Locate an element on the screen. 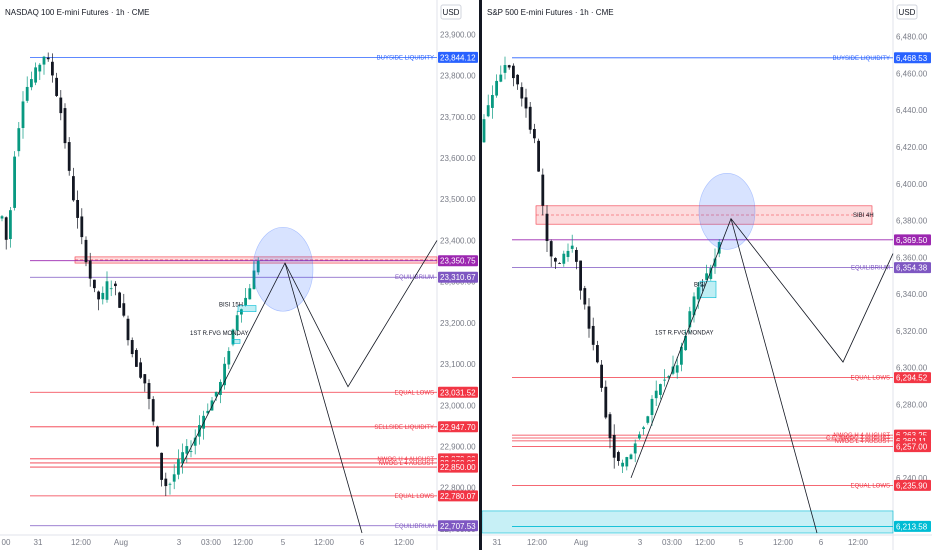 This screenshot has height=550, width=932. level-label: NWOG L 4 AUGUST is located at coordinates (407, 464).